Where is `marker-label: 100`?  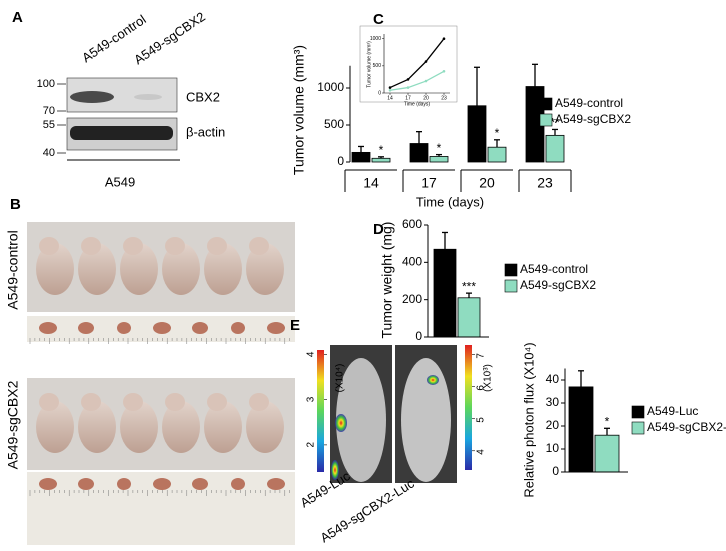 marker-label: 100 is located at coordinates (46, 84).